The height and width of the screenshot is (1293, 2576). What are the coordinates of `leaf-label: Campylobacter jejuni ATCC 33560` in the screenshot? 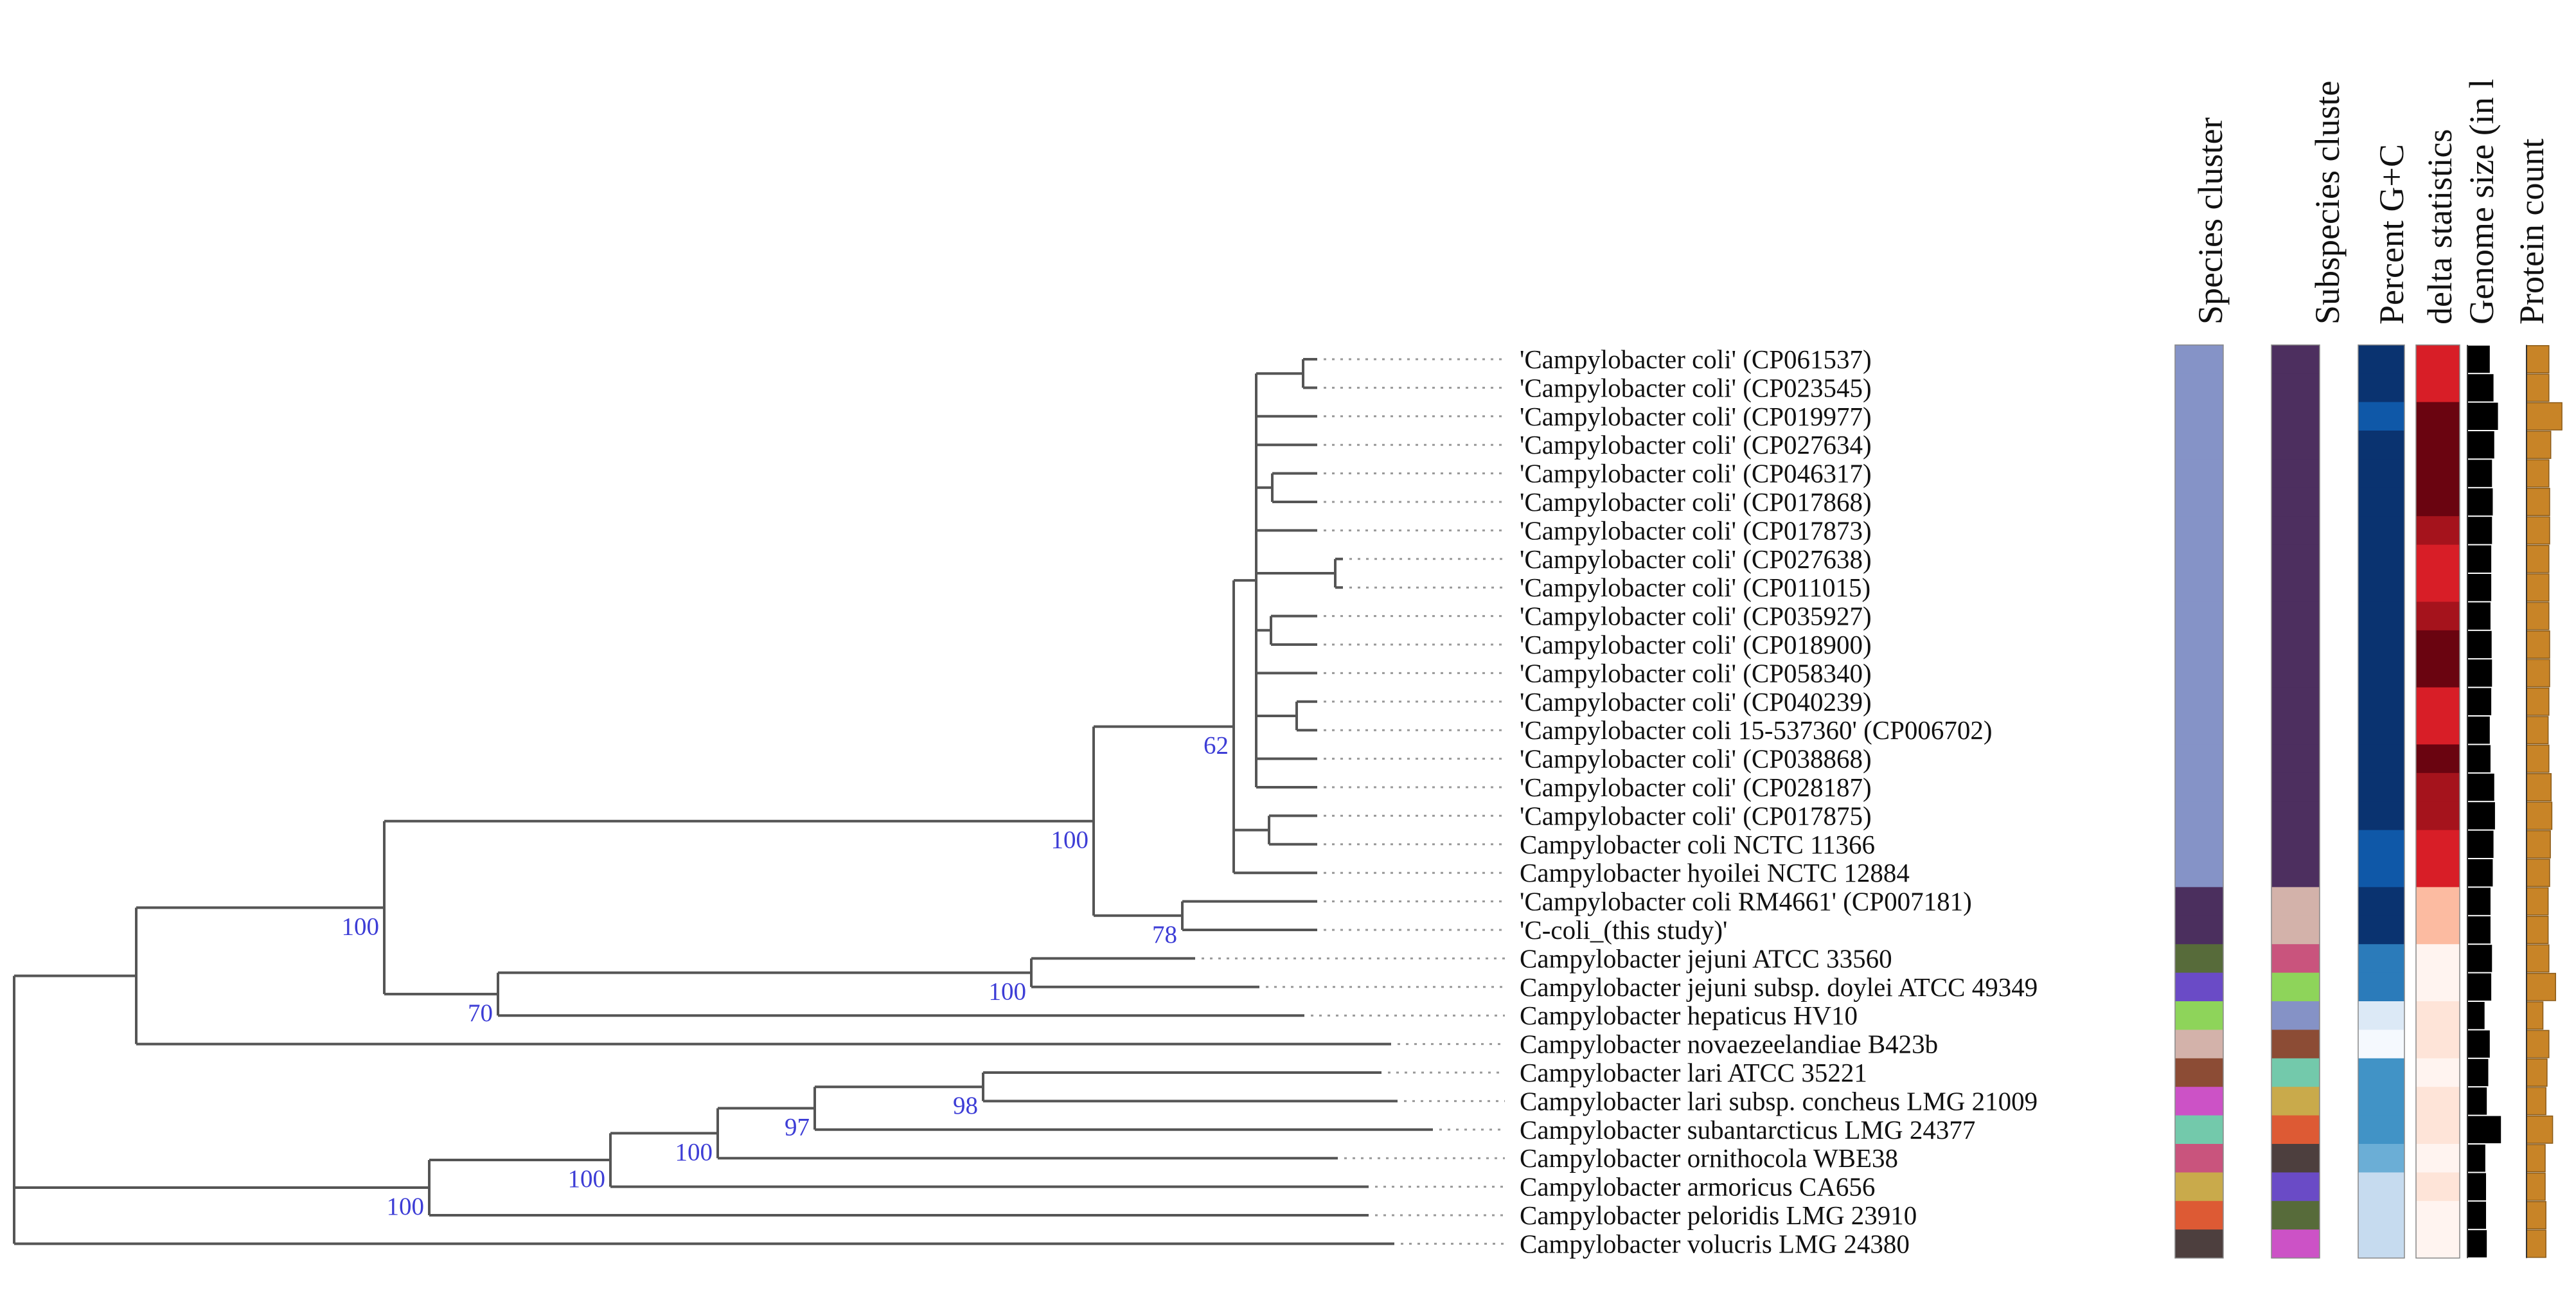 It's located at (1706, 958).